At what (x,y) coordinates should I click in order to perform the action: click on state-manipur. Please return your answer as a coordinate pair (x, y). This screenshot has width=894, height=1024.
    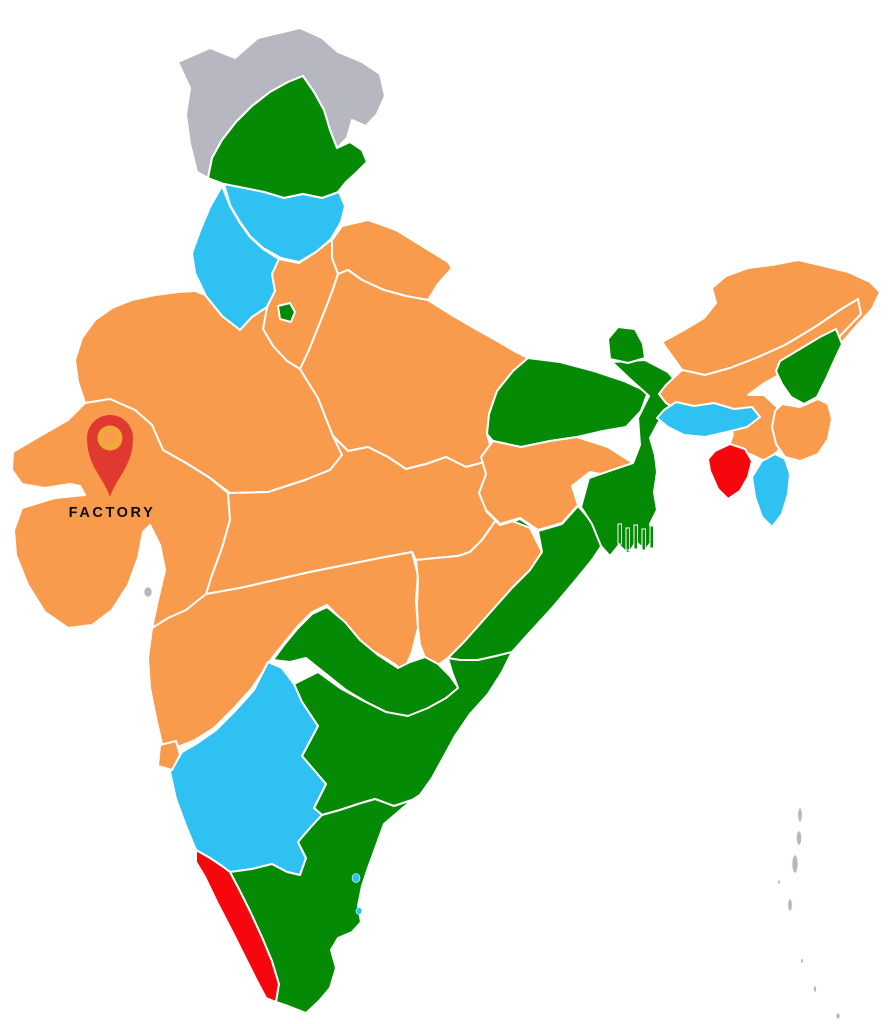
    Looking at the image, I should click on (802, 430).